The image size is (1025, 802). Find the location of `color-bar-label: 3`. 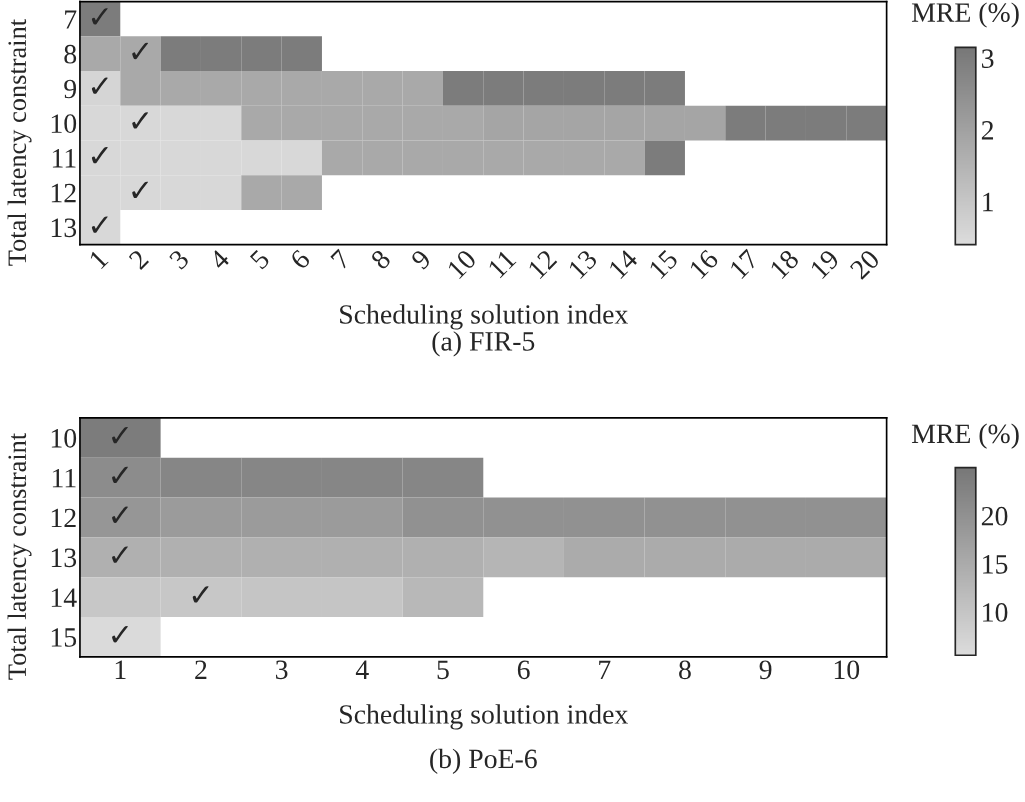

color-bar-label: 3 is located at coordinates (987, 58).